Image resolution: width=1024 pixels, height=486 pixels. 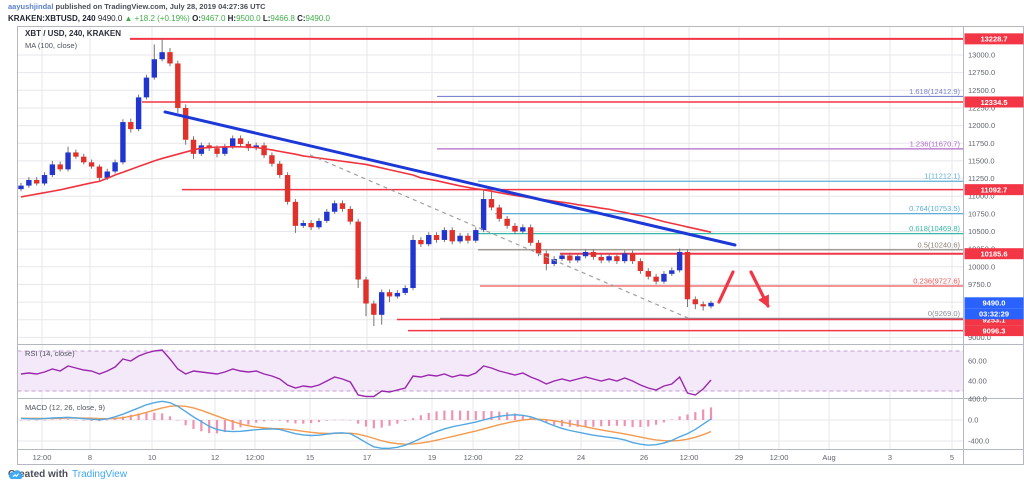 I want to click on price-tick-label: 11750.0, so click(x=981, y=143).